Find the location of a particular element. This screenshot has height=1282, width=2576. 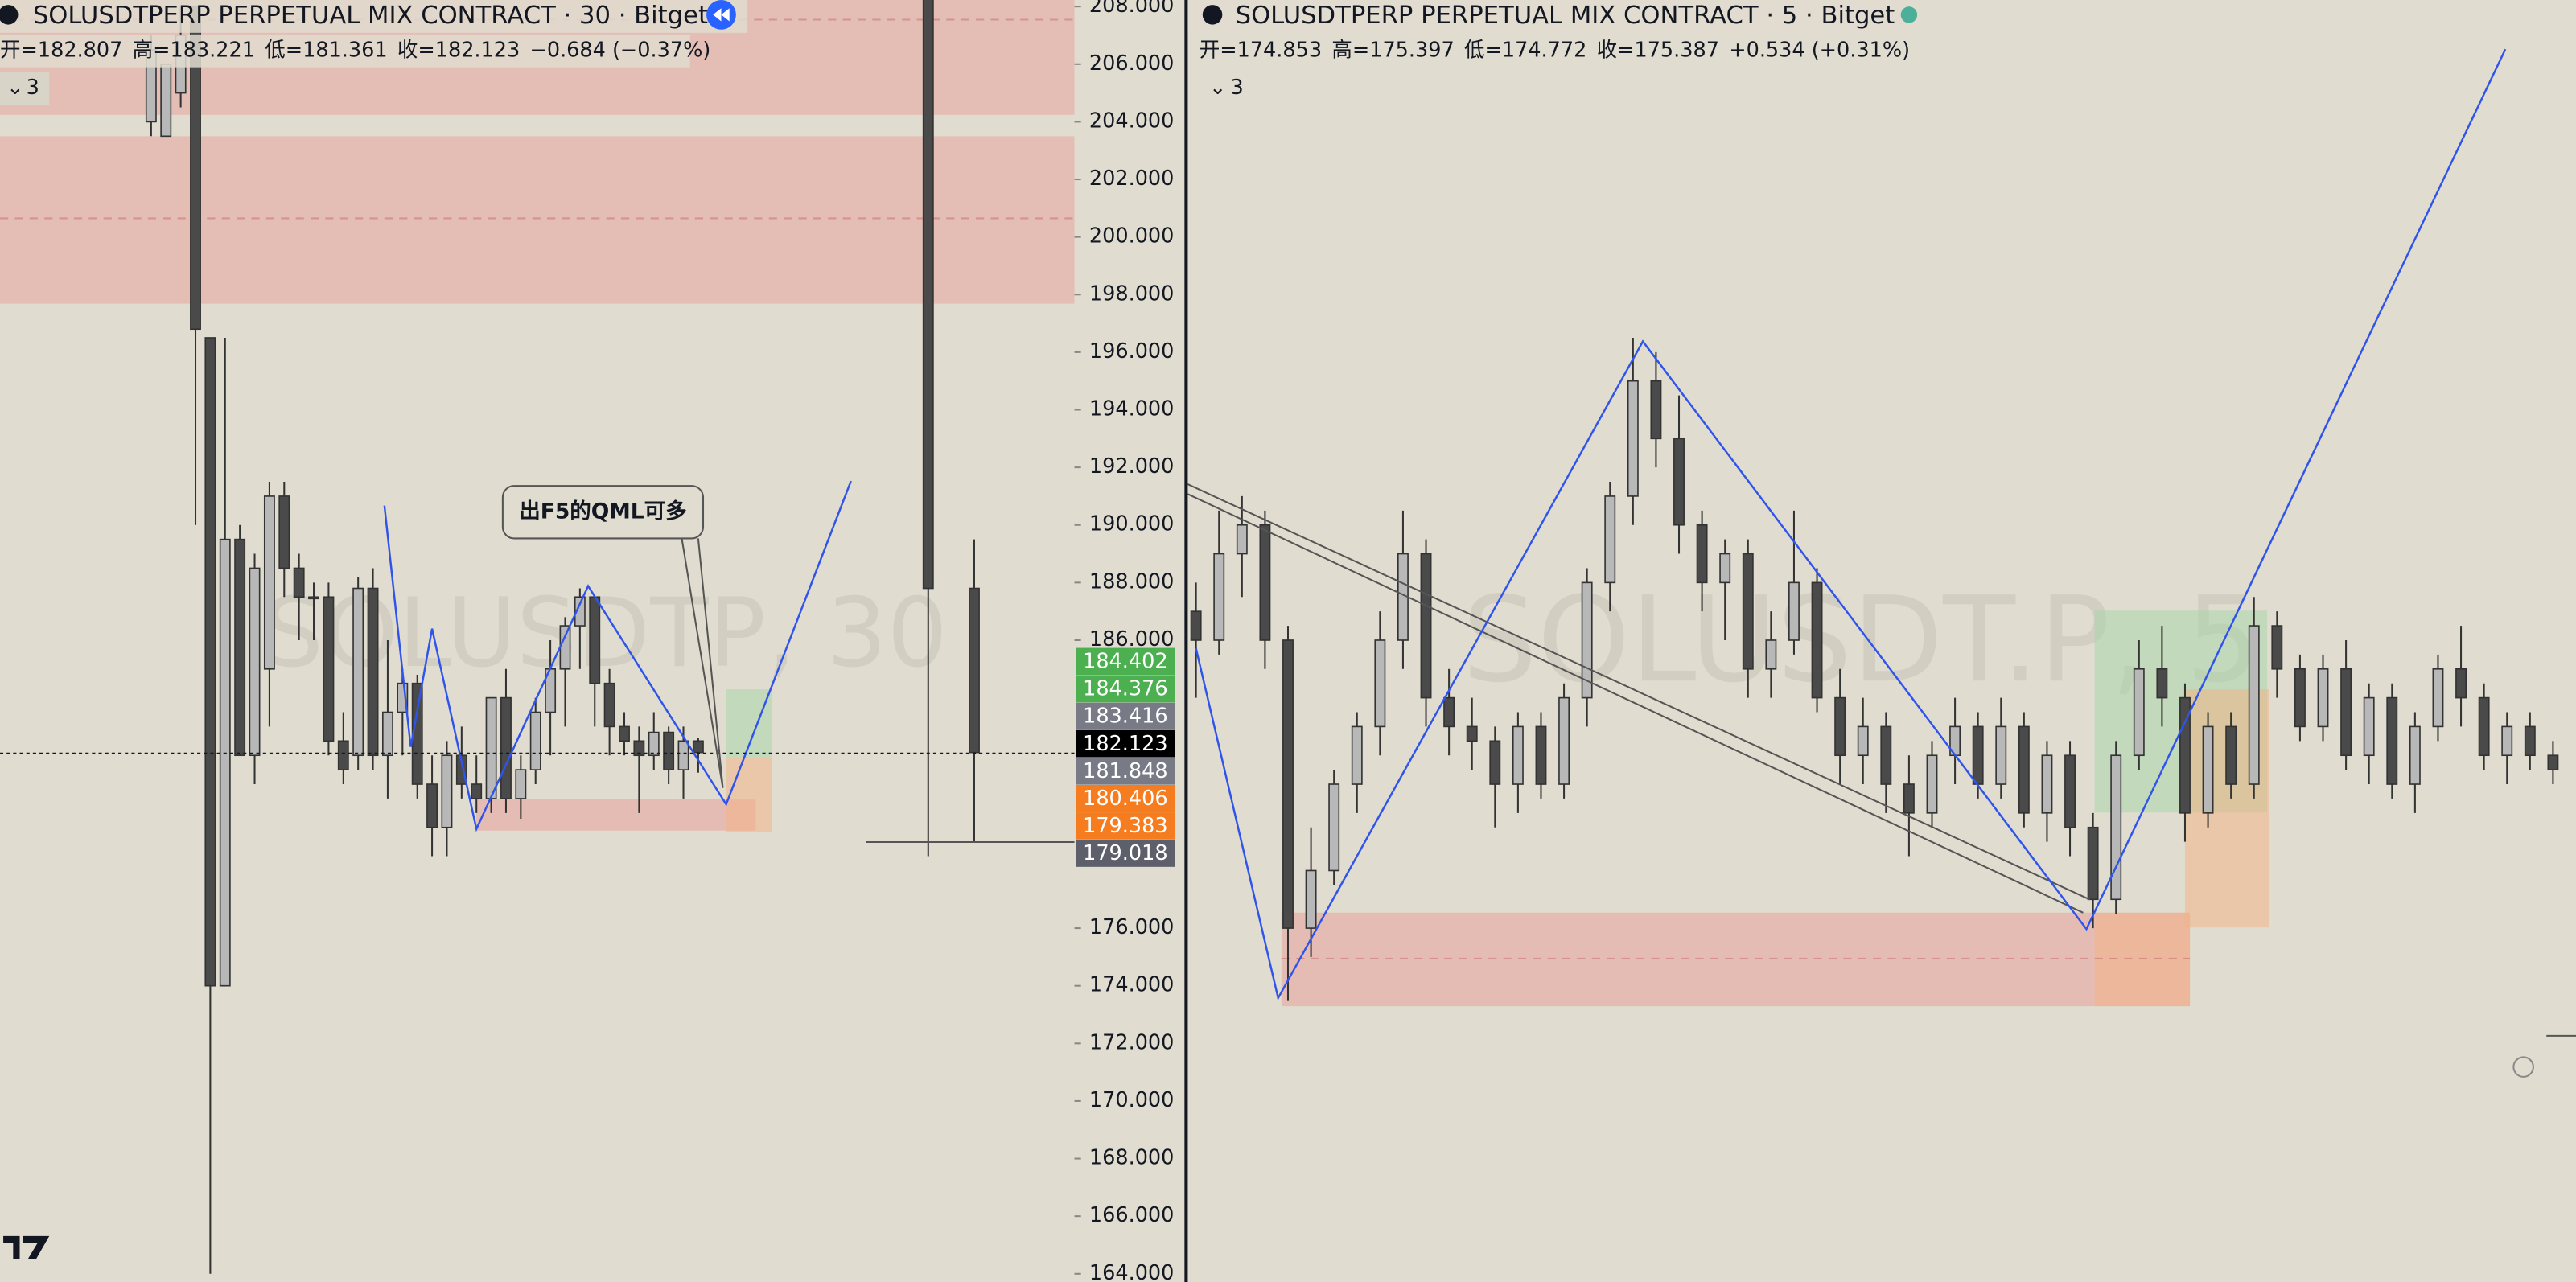

tv-logo is located at coordinates (26, 1247).